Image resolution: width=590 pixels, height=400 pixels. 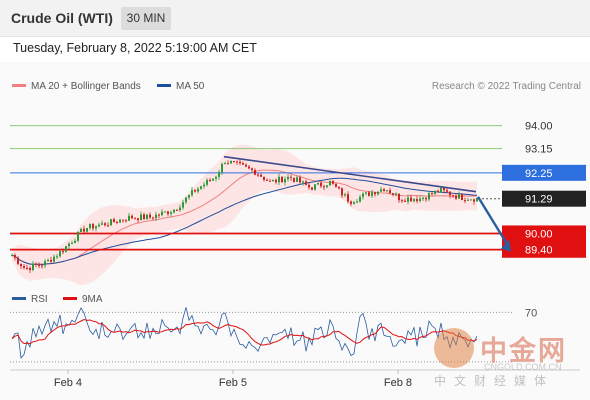 What do you see at coordinates (539, 127) in the screenshot?
I see `resistance-level-label: 94.00` at bounding box center [539, 127].